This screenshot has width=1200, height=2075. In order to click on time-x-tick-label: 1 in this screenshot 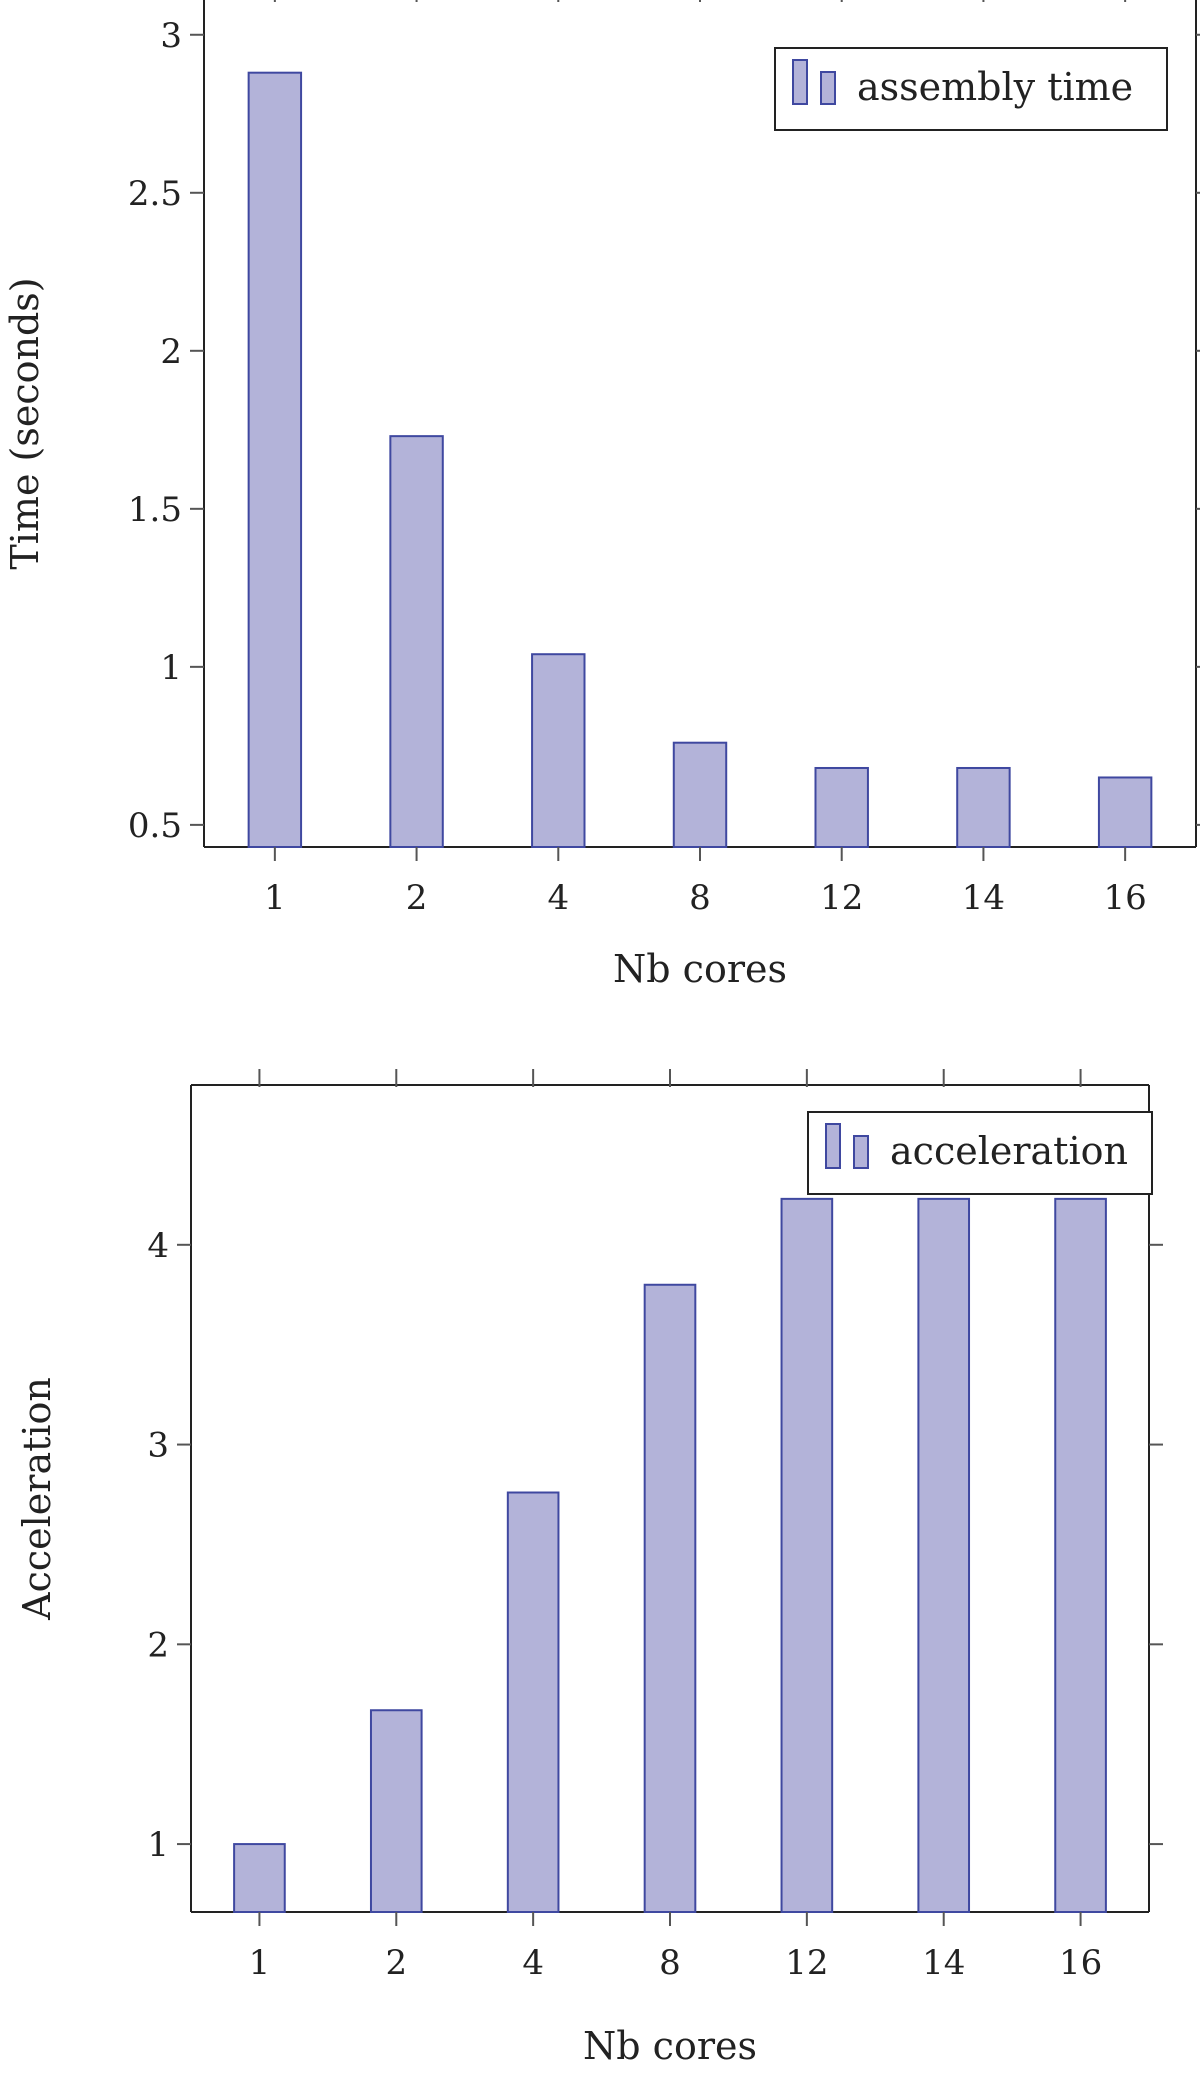, I will do `click(275, 898)`.